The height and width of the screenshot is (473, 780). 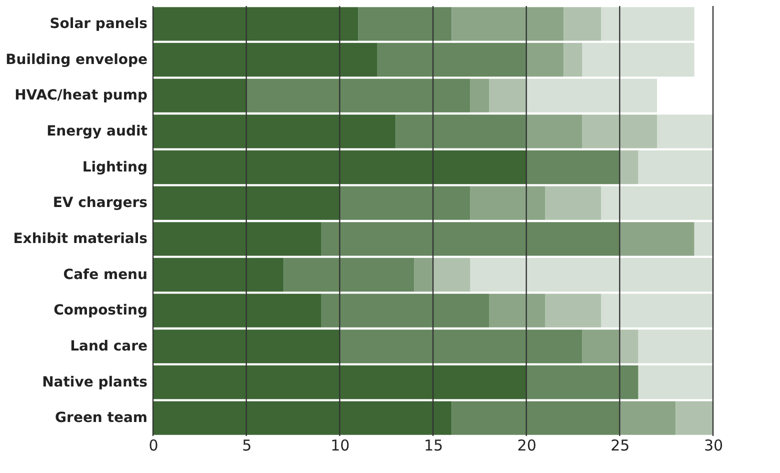 What do you see at coordinates (109, 346) in the screenshot?
I see `y-tick-label: Land care` at bounding box center [109, 346].